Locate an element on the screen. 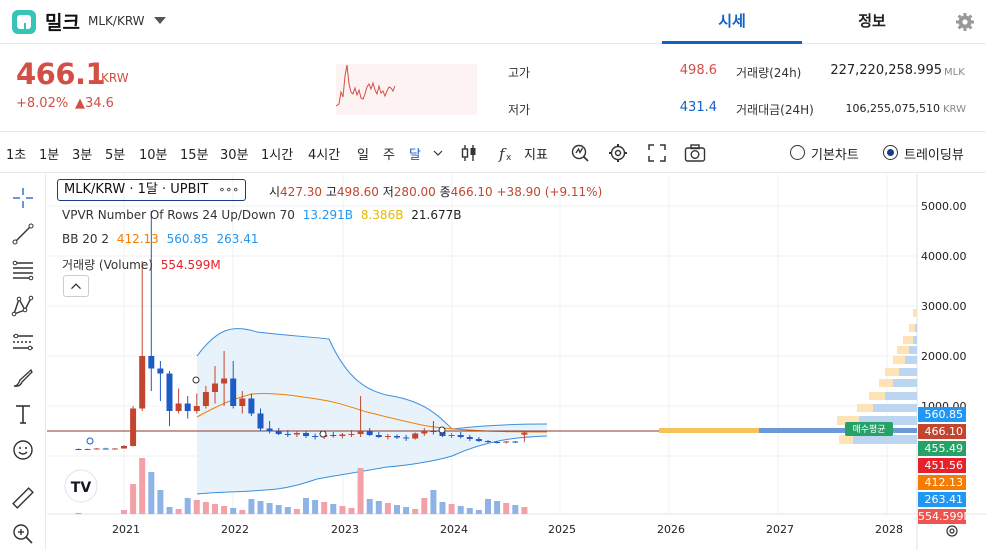 This screenshot has width=986, height=550. indicator-button: 지표 is located at coordinates (536, 155).